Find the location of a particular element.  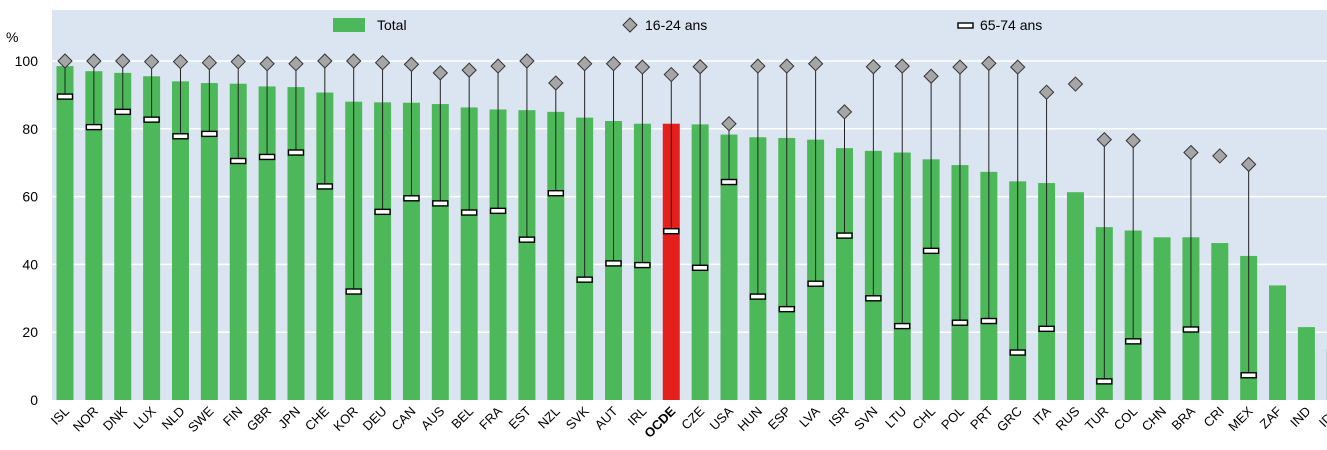

legend: Total 16-24 ans 65-74 ans is located at coordinates (687, 25).